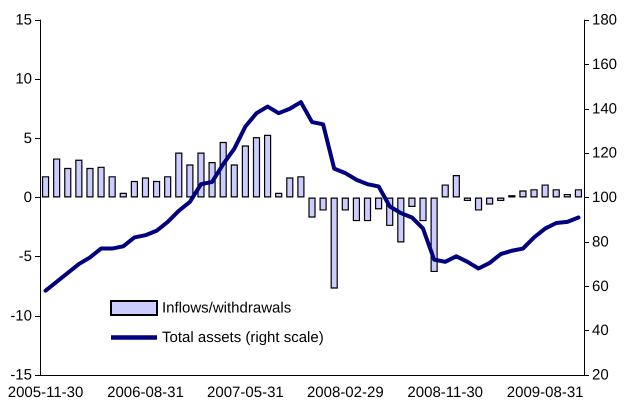 The image size is (630, 407). Describe the element at coordinates (605, 153) in the screenshot. I see `y2-tick-label: 120` at that location.